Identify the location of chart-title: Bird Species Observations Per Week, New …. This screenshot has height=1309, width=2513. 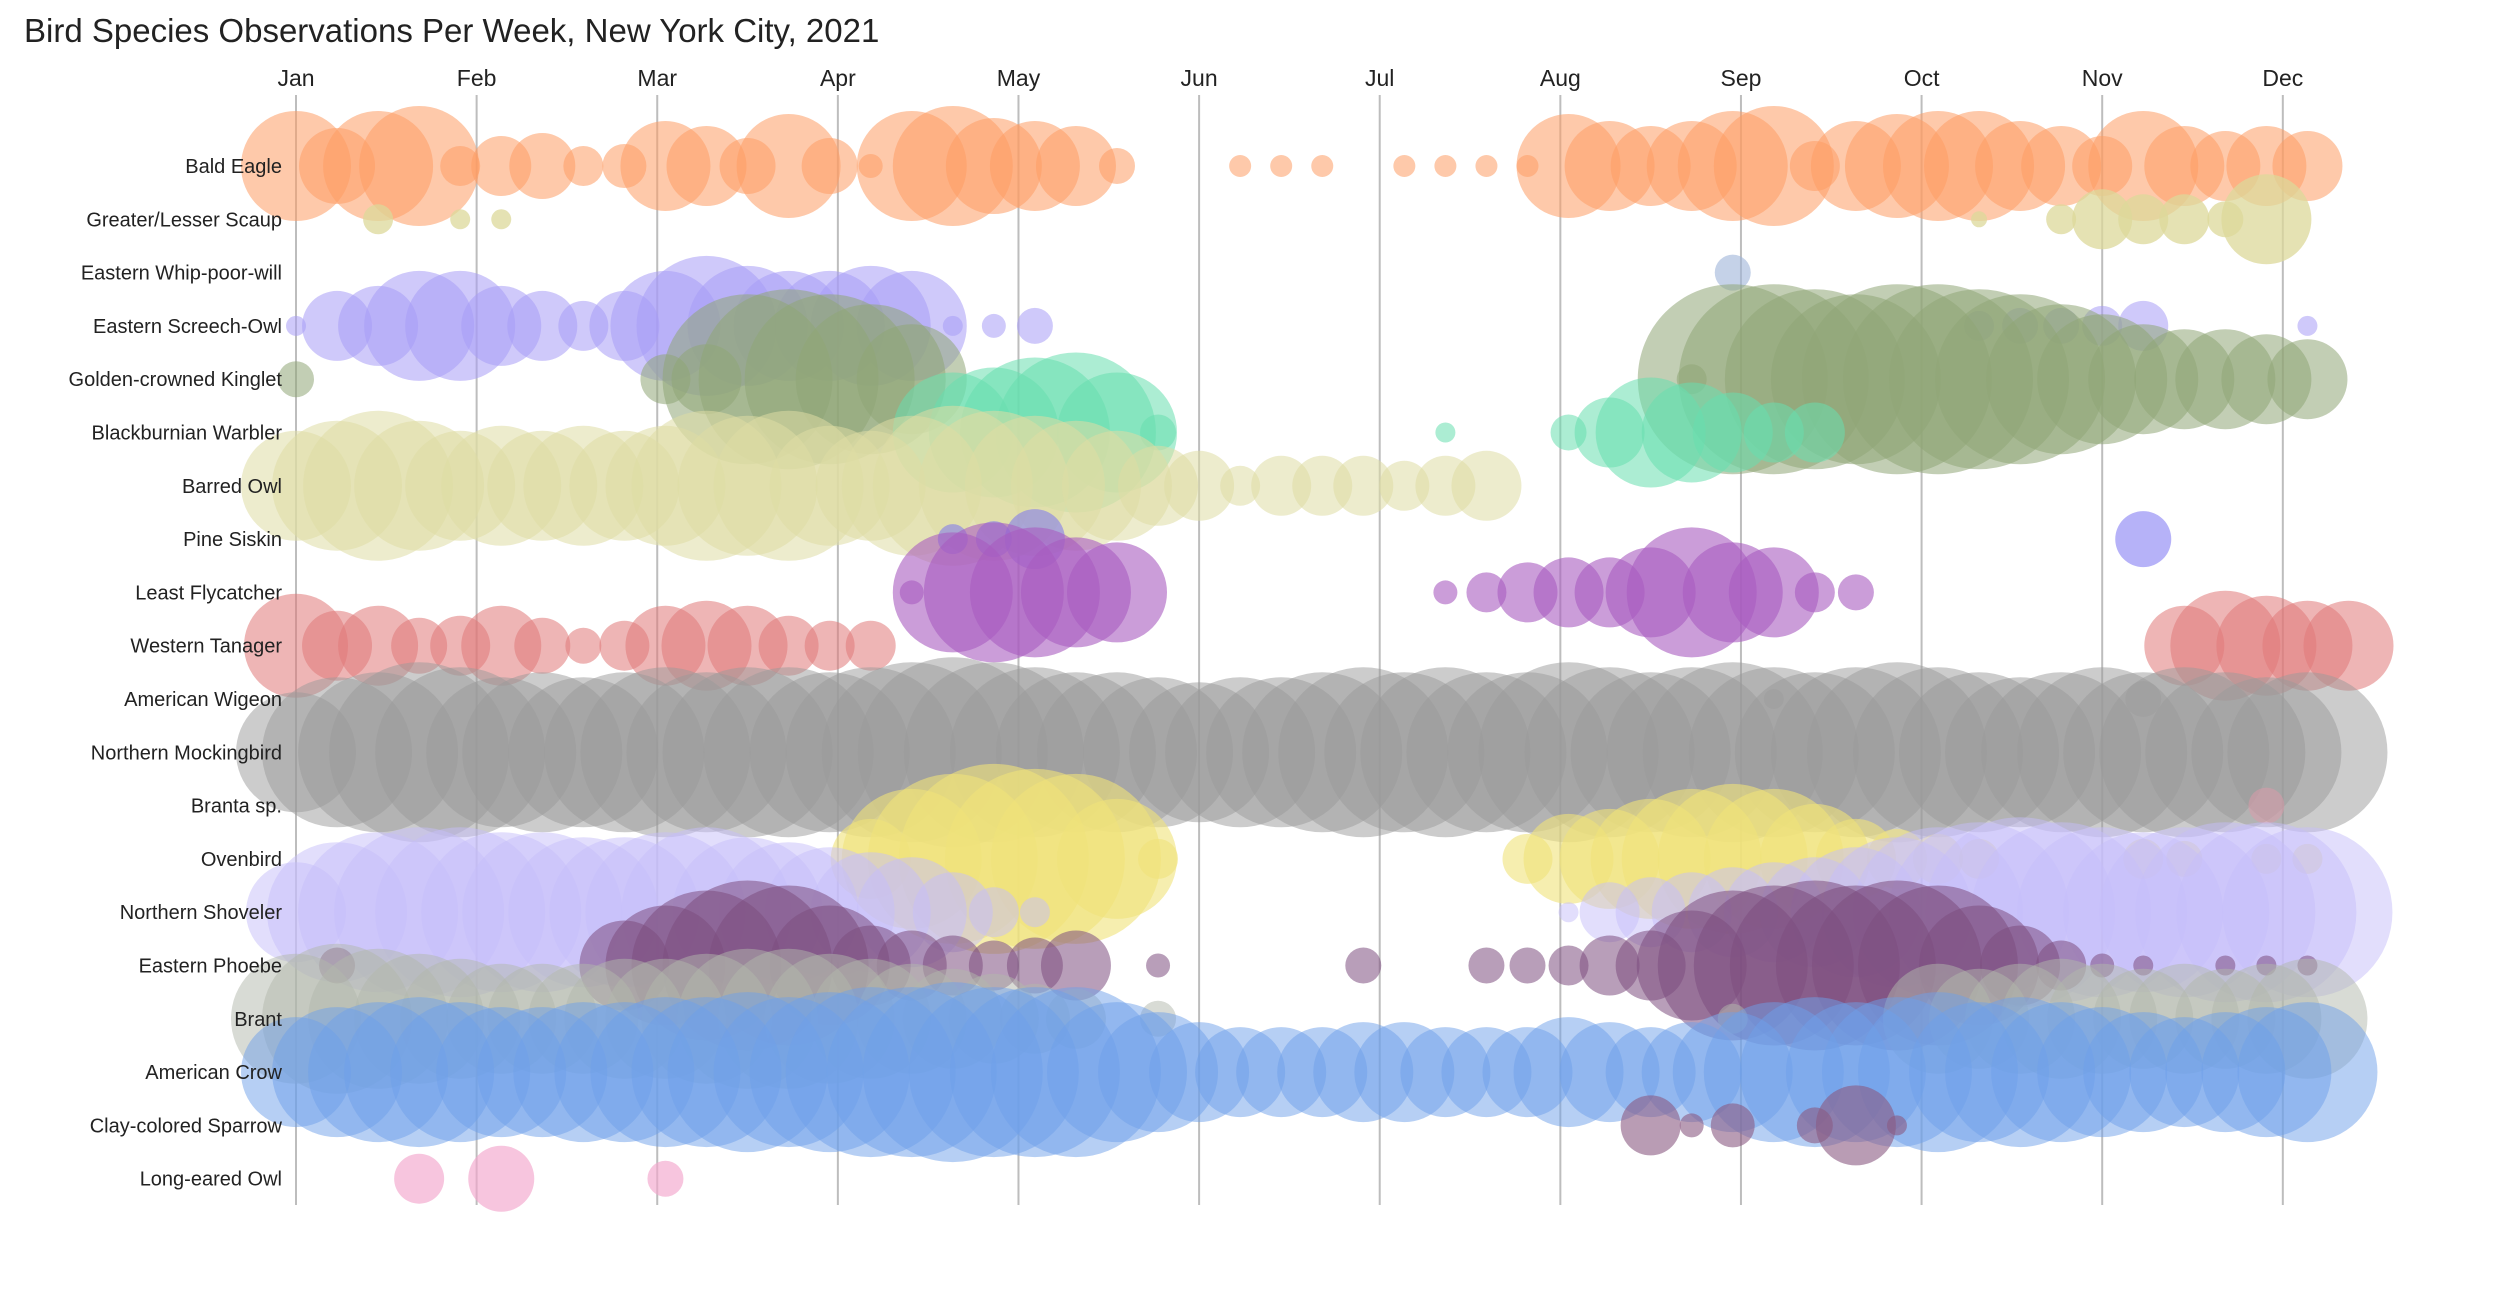
(452, 30).